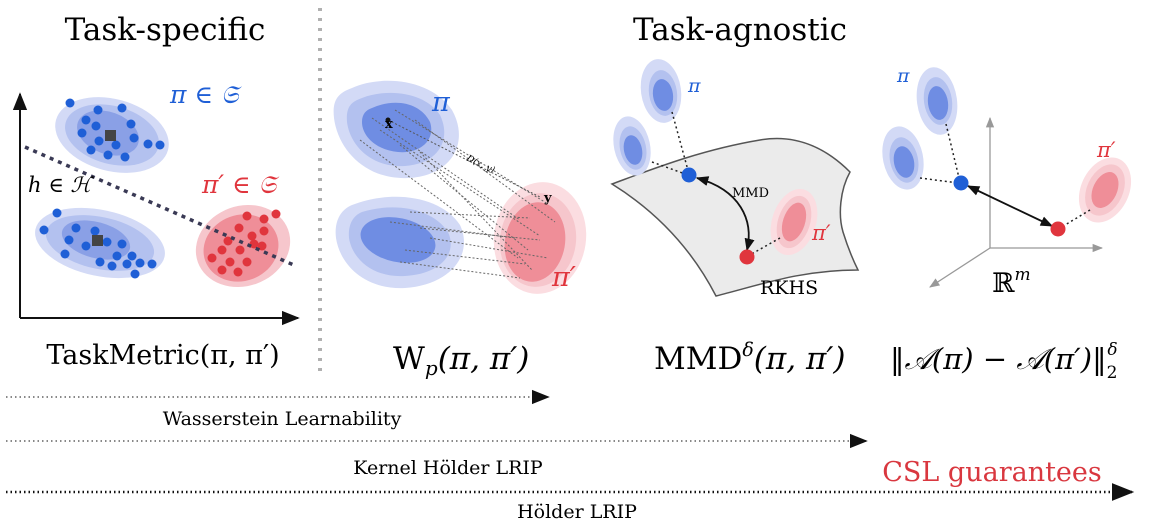 This screenshot has width=1164, height=522. What do you see at coordinates (577, 511) in the screenshot?
I see `label-holder-lrip: Hölder LRIP` at bounding box center [577, 511].